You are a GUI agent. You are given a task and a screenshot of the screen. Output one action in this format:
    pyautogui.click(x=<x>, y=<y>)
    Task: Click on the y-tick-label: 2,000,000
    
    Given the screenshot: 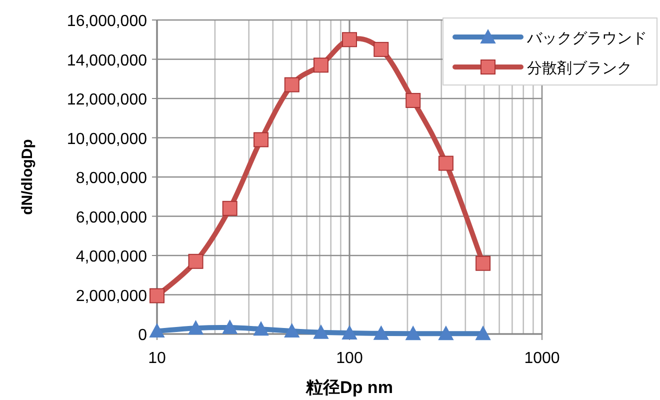 What is the action you would take?
    pyautogui.click(x=112, y=296)
    